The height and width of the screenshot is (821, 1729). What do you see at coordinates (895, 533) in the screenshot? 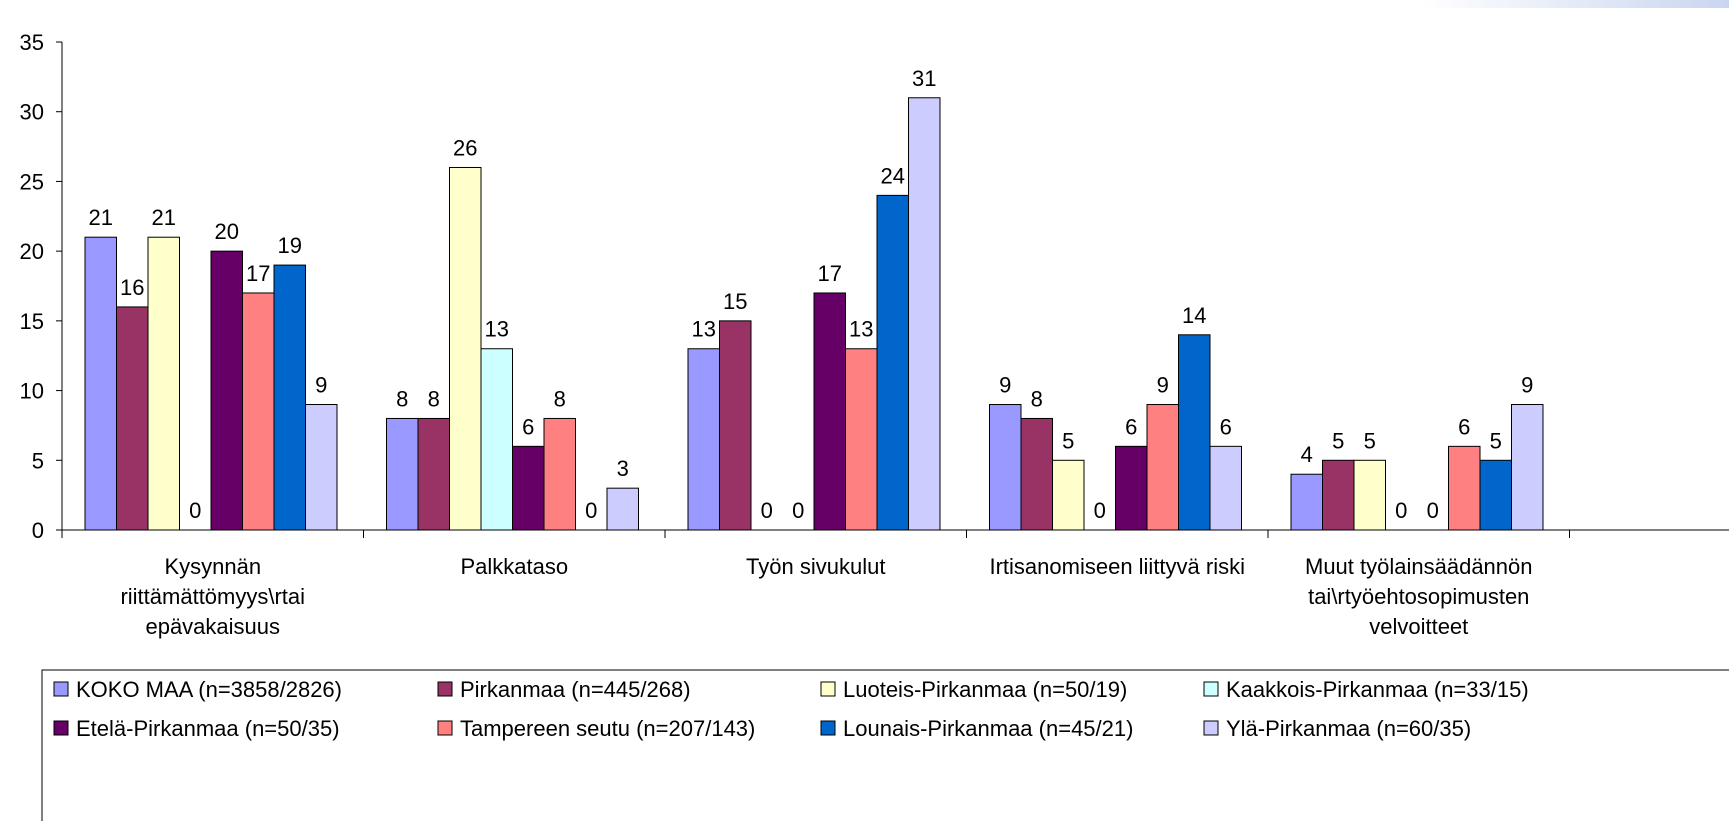
I see `x-axis` at bounding box center [895, 533].